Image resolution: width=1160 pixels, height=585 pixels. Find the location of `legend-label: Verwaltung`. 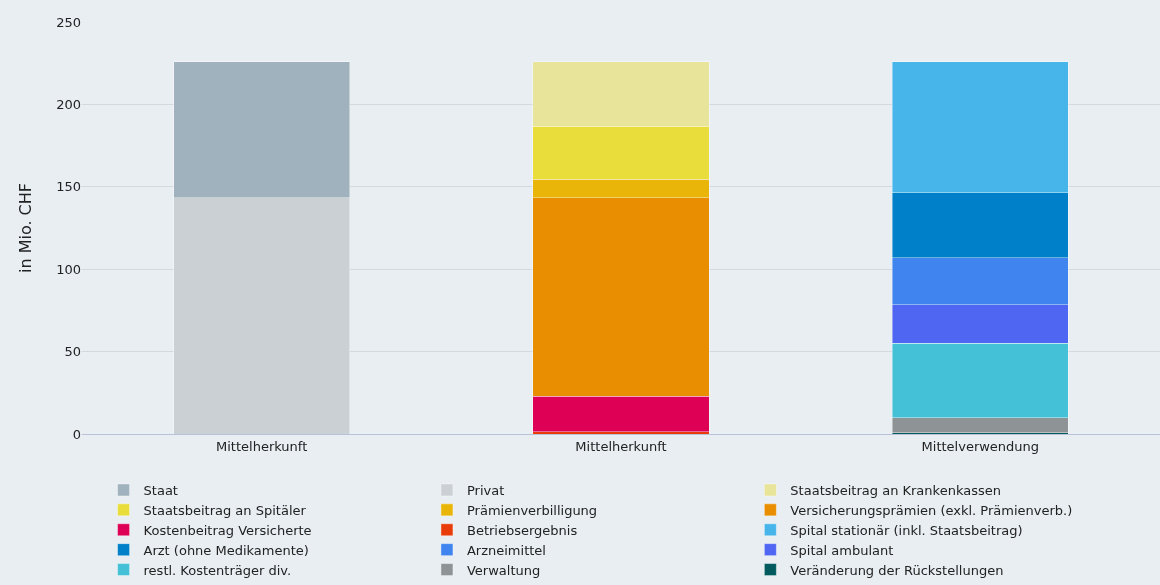

legend-label: Verwaltung is located at coordinates (503, 570).